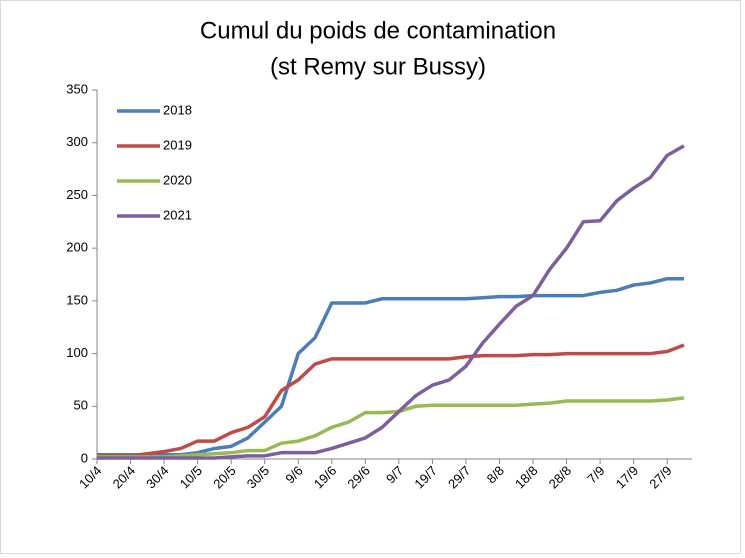 This screenshot has width=745, height=558. I want to click on y-tick-label: 50, so click(81, 405).